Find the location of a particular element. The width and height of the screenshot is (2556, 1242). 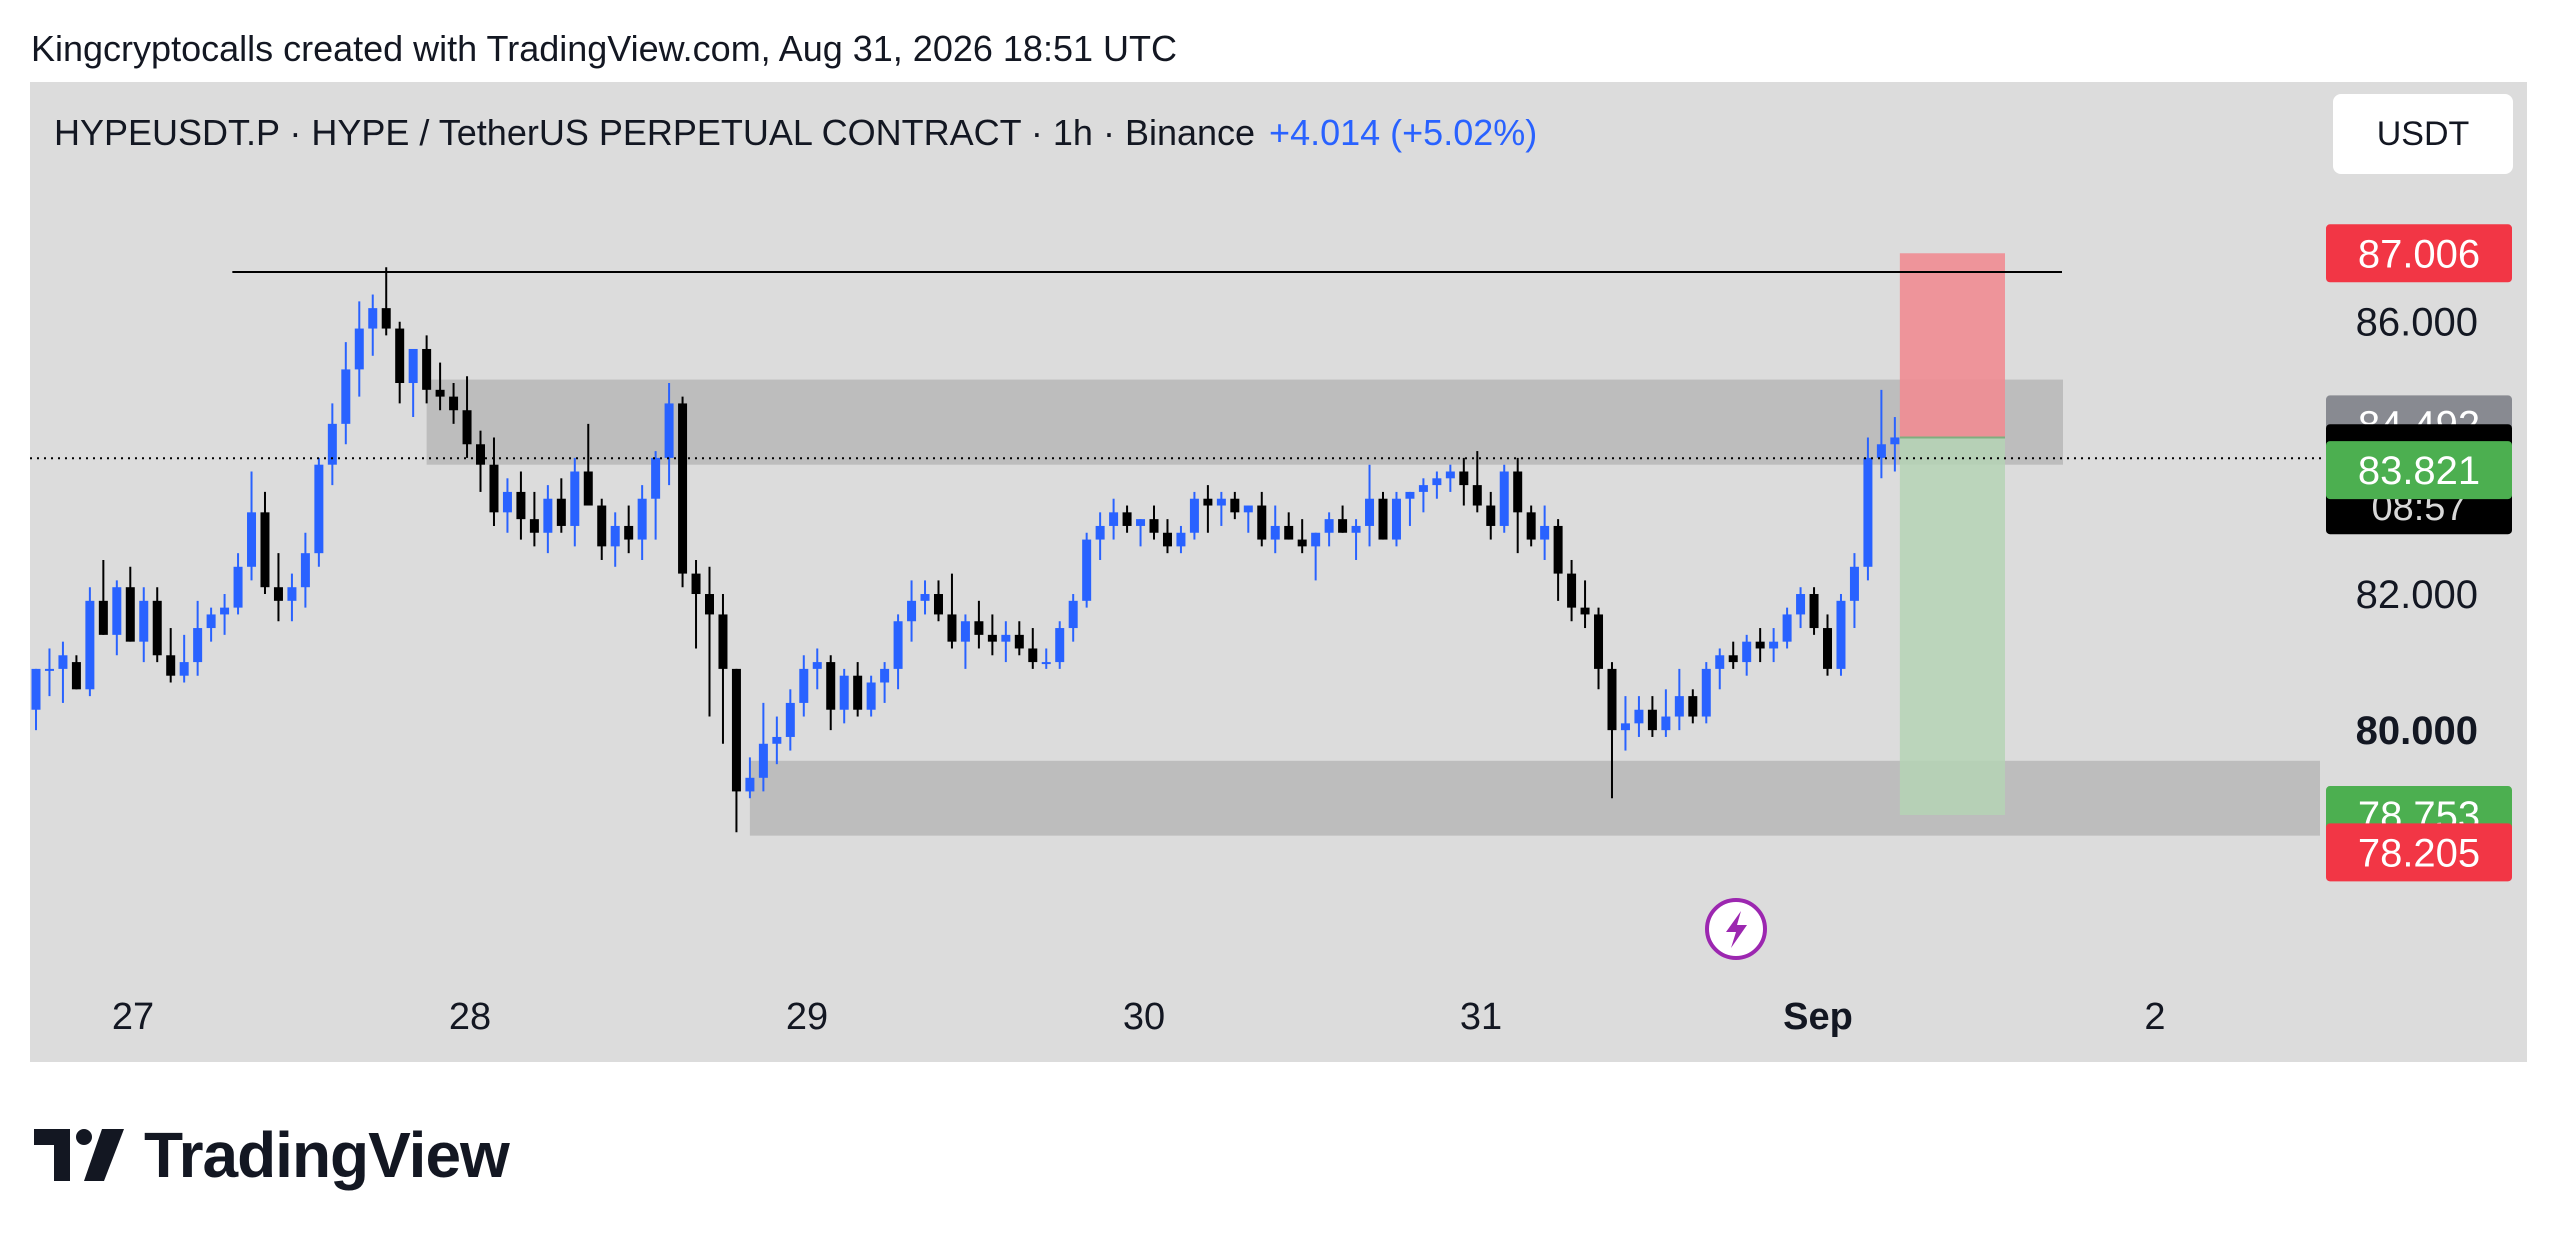

demand-zone is located at coordinates (1535, 798).